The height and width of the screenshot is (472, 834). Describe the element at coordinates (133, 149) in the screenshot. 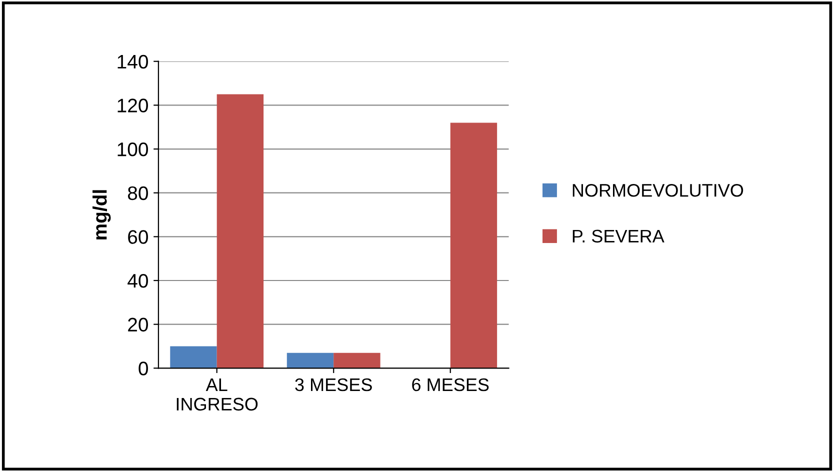

I see `y-tick-label: 100` at that location.